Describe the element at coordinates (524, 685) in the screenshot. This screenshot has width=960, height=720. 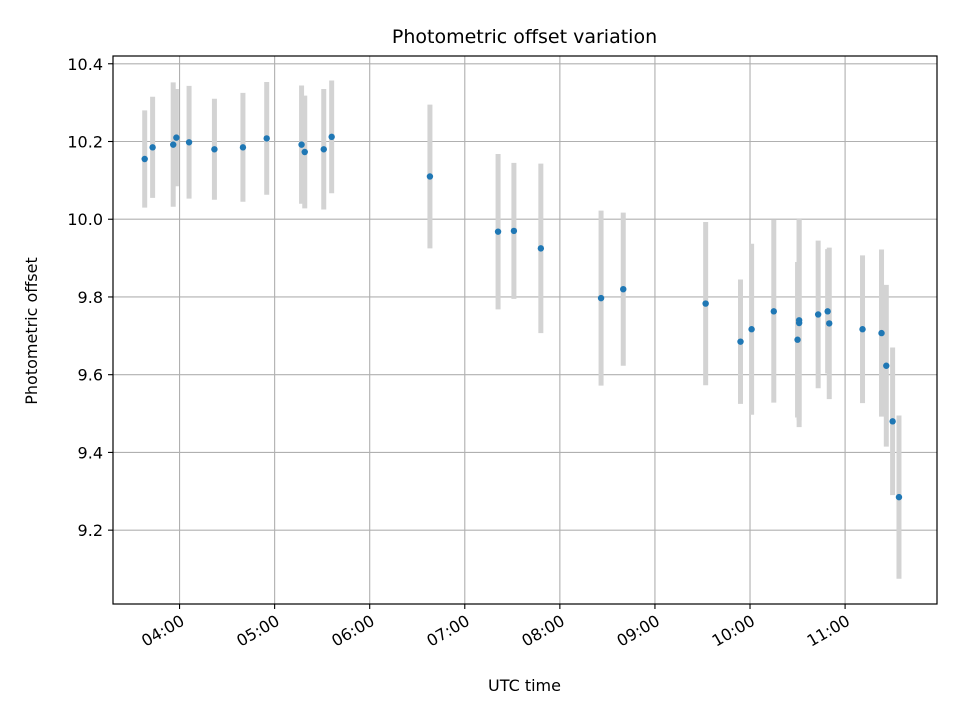
I see `x-axis-label: UTC time` at that location.